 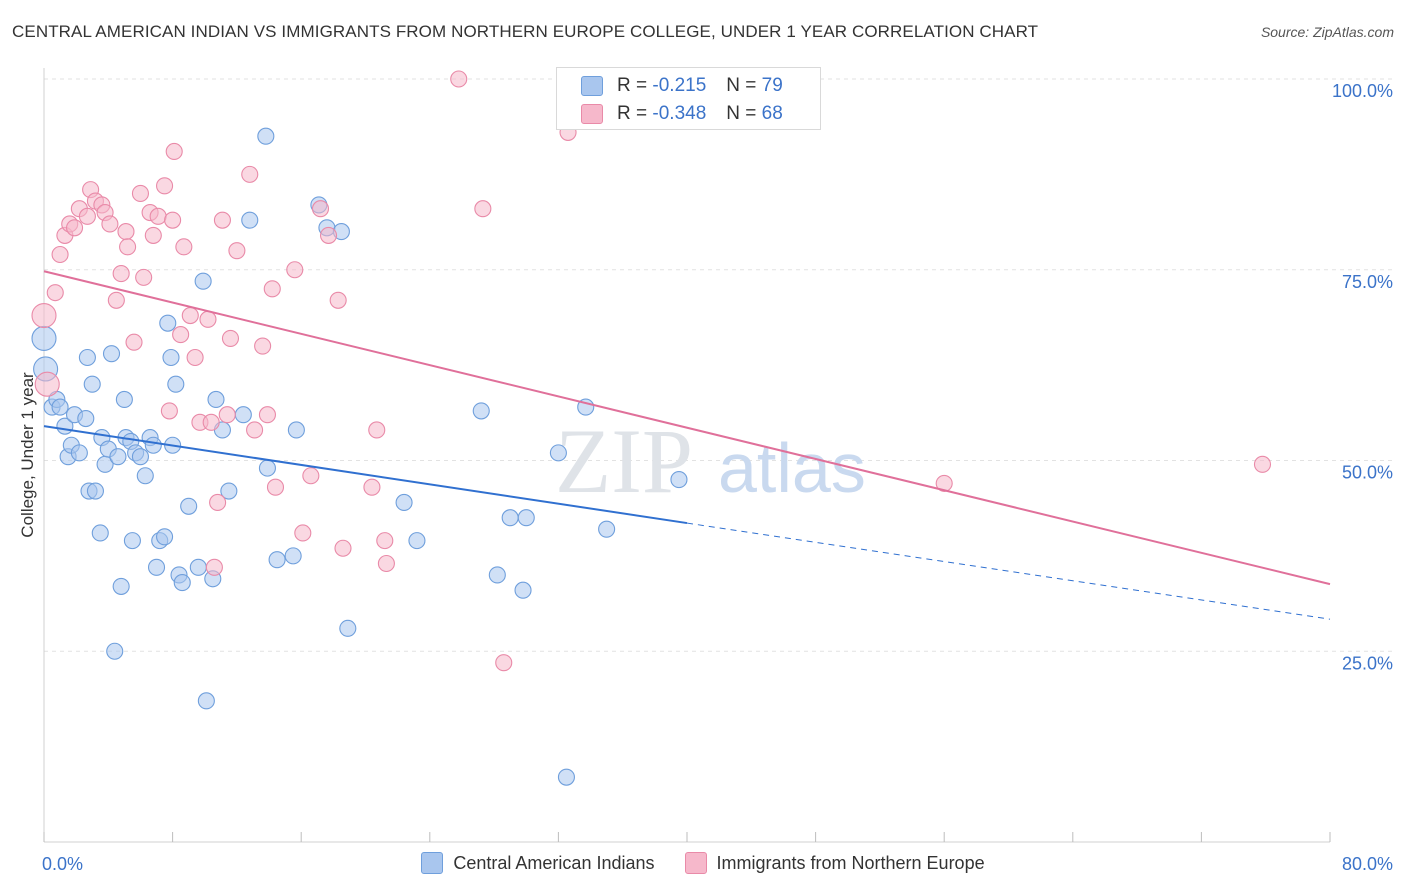 What do you see at coordinates (741, 113) in the screenshot?
I see `stats-n-label: N =` at bounding box center [741, 113].